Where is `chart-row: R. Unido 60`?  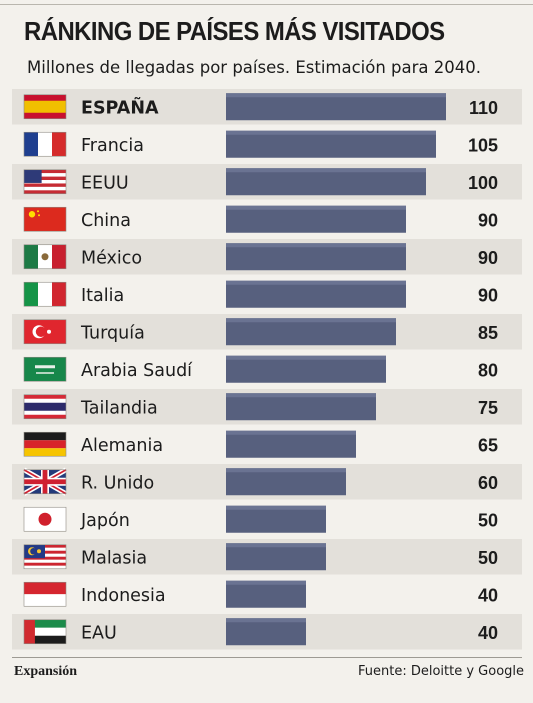 chart-row: R. Unido 60 is located at coordinates (267, 482).